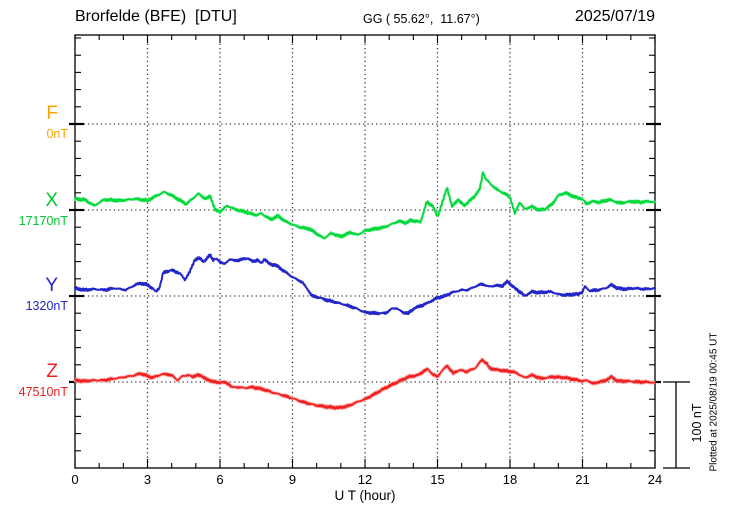 Image resolution: width=730 pixels, height=520 pixels. What do you see at coordinates (46, 306) in the screenshot?
I see `component-baseline-value-Y: 1320nT` at bounding box center [46, 306].